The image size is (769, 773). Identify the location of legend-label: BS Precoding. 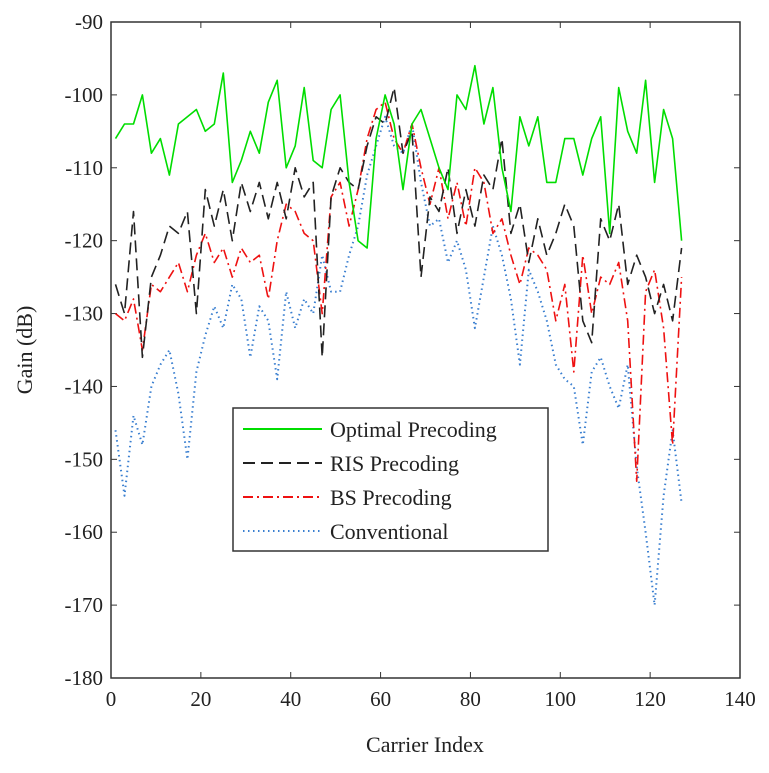
(391, 497).